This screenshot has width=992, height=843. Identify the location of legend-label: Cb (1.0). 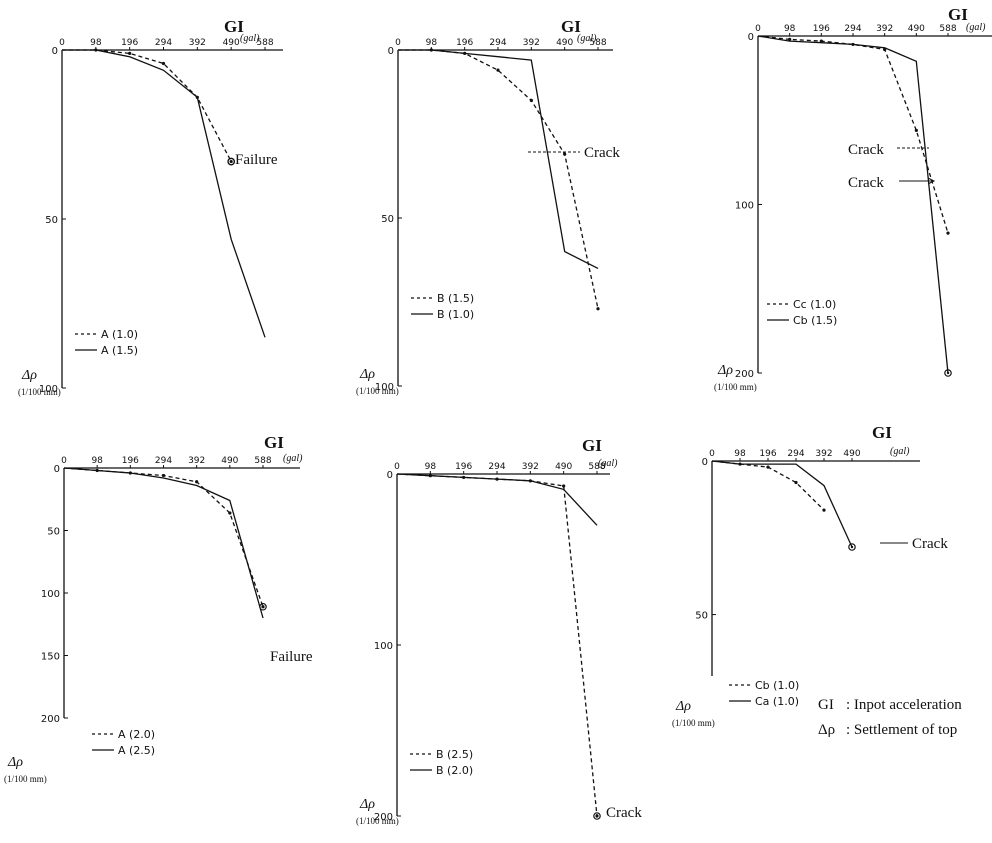
(777, 685).